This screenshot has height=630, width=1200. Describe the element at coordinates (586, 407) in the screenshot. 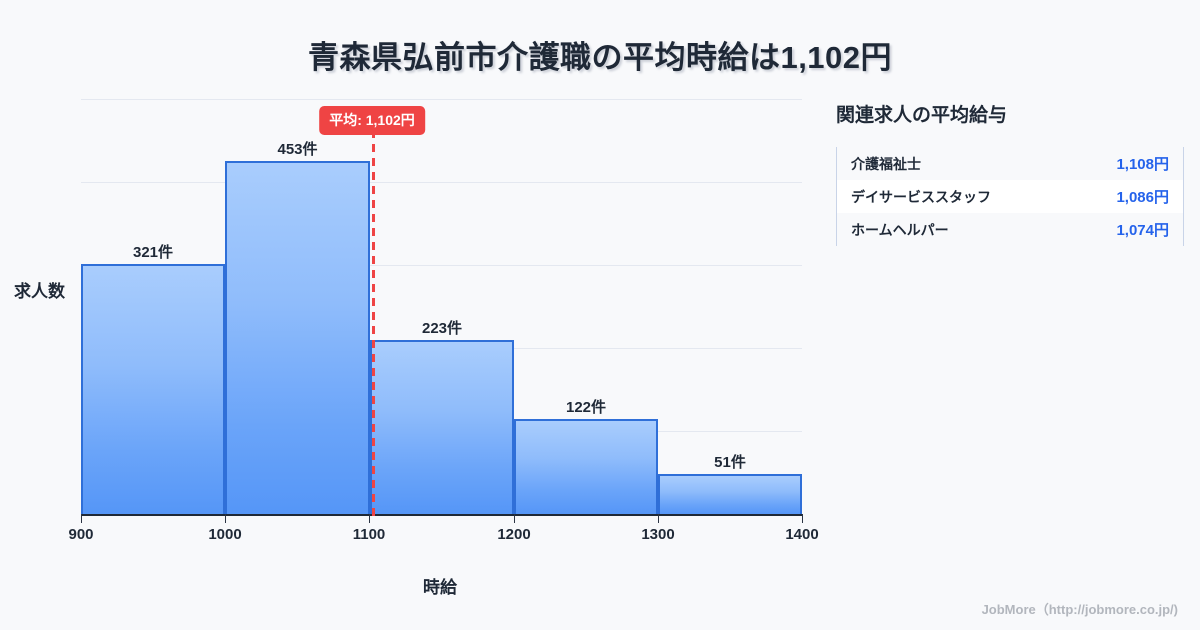

I see `bar-value-label-3: 122件` at that location.